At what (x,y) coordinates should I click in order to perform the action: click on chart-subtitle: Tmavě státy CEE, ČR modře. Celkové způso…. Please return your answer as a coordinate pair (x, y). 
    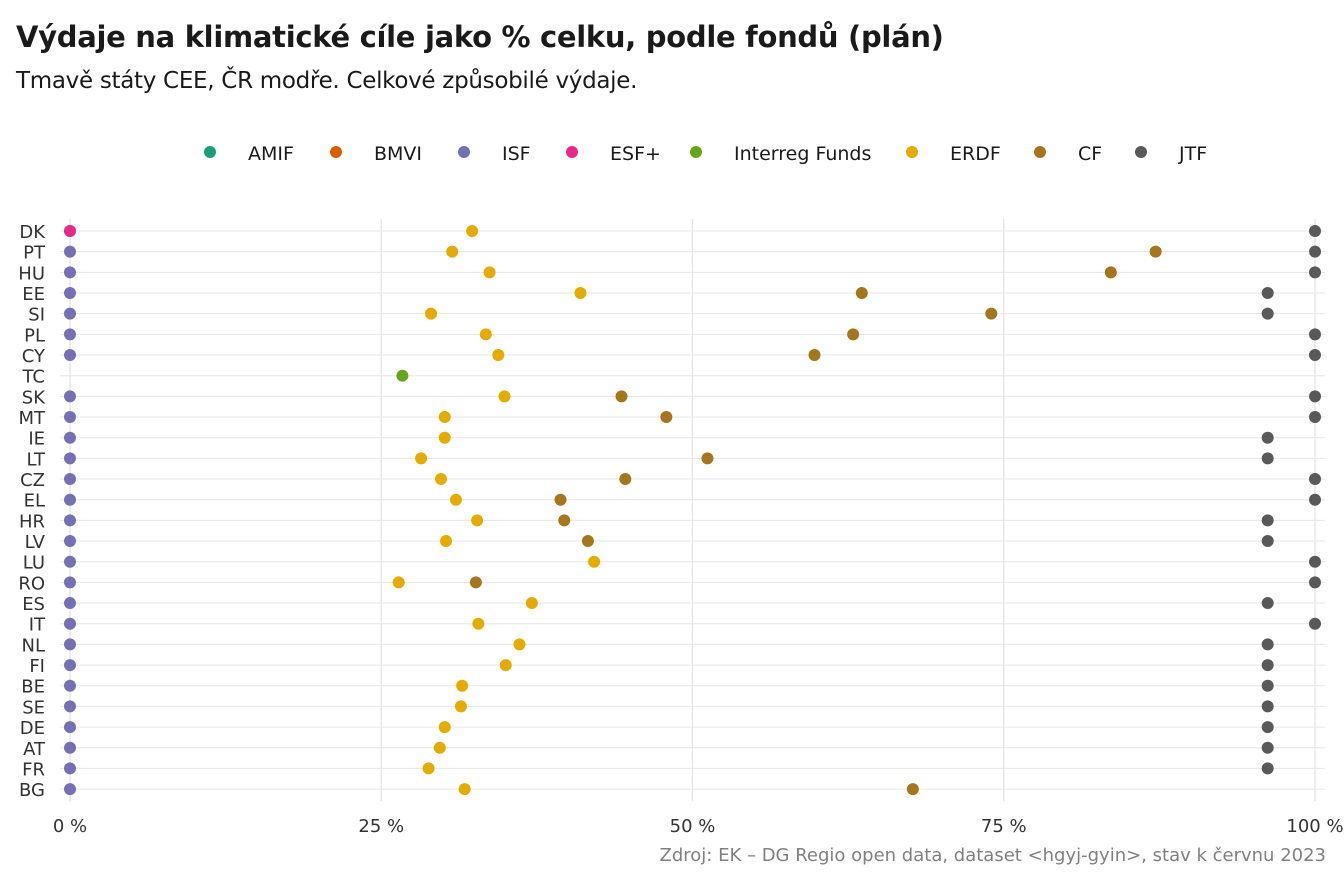
    Looking at the image, I should click on (327, 81).